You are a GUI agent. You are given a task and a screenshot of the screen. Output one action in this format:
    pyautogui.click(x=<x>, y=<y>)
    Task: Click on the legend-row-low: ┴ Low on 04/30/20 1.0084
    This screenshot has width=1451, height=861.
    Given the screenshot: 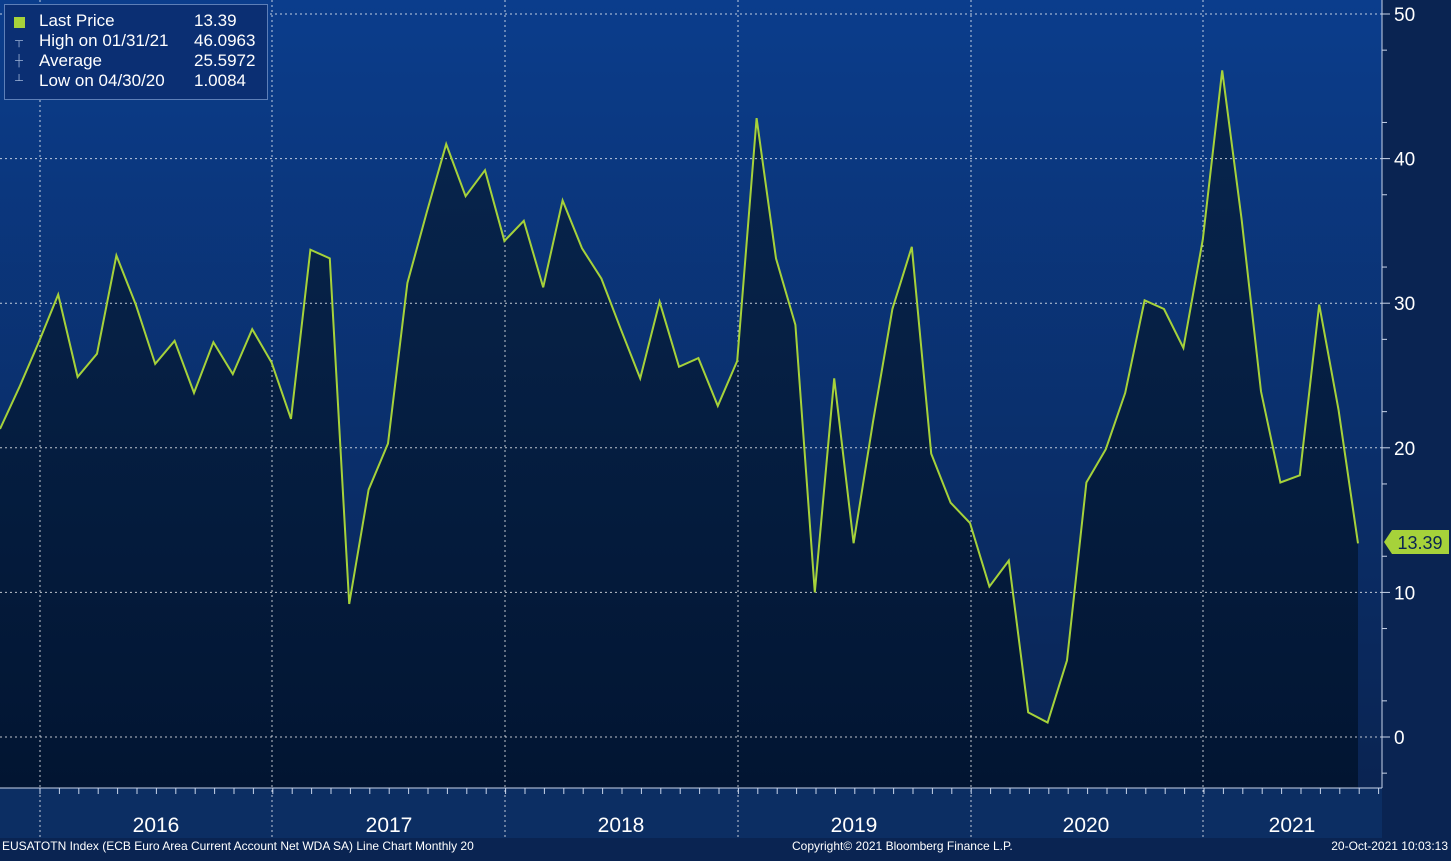 What is the action you would take?
    pyautogui.click(x=136, y=81)
    